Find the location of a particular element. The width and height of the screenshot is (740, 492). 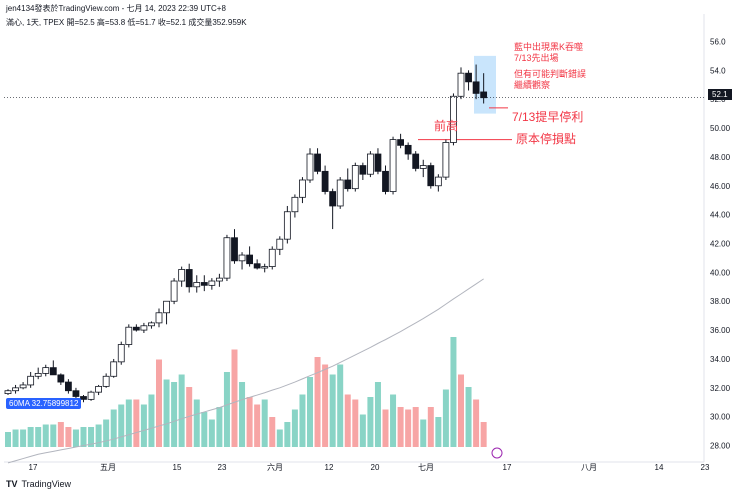

price-tick-label: 32.00 is located at coordinates (720, 388).